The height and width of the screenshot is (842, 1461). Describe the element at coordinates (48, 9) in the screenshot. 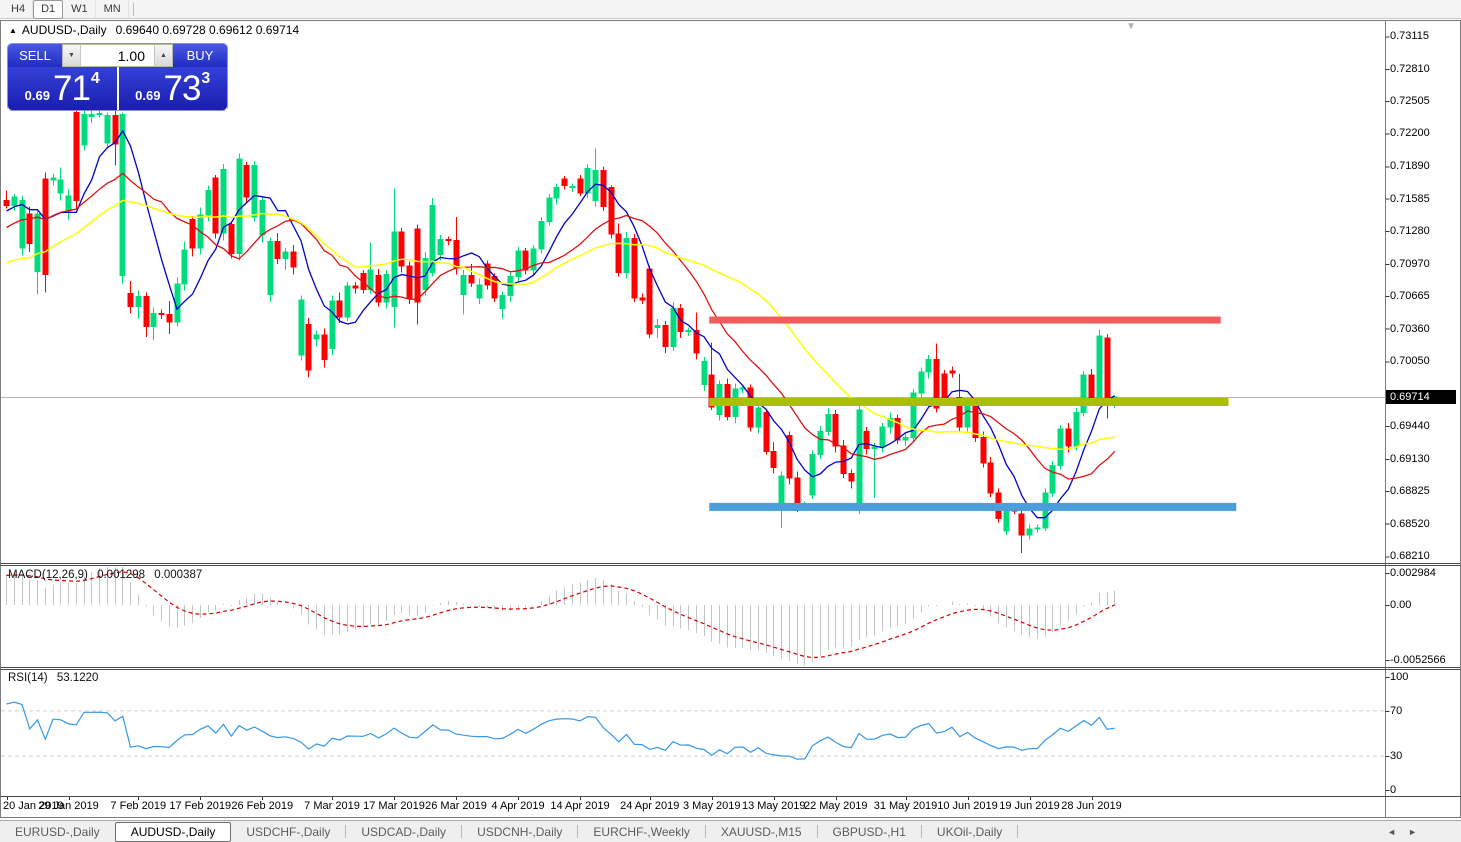

I see `timeframe-button-d1: D1` at that location.